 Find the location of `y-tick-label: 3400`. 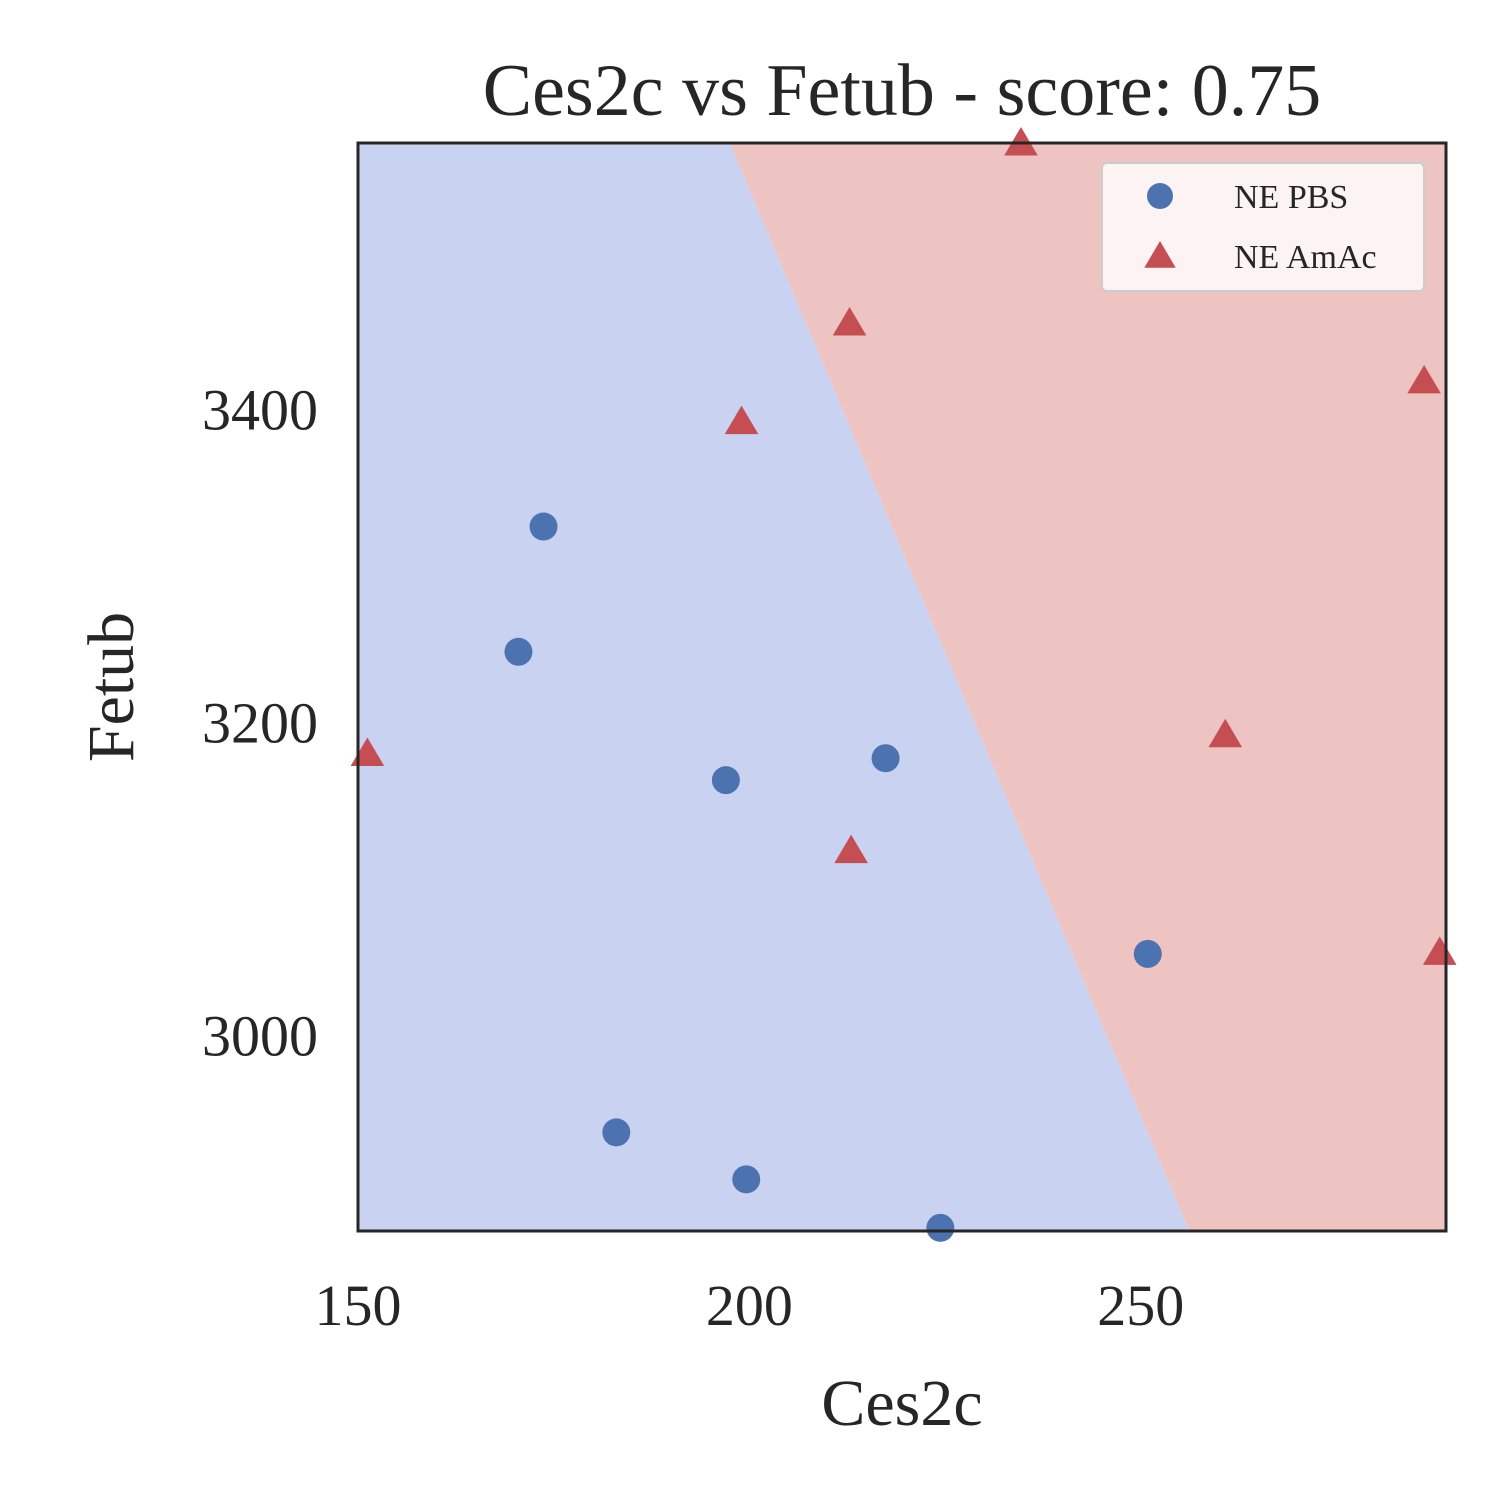

y-tick-label: 3400 is located at coordinates (260, 409).